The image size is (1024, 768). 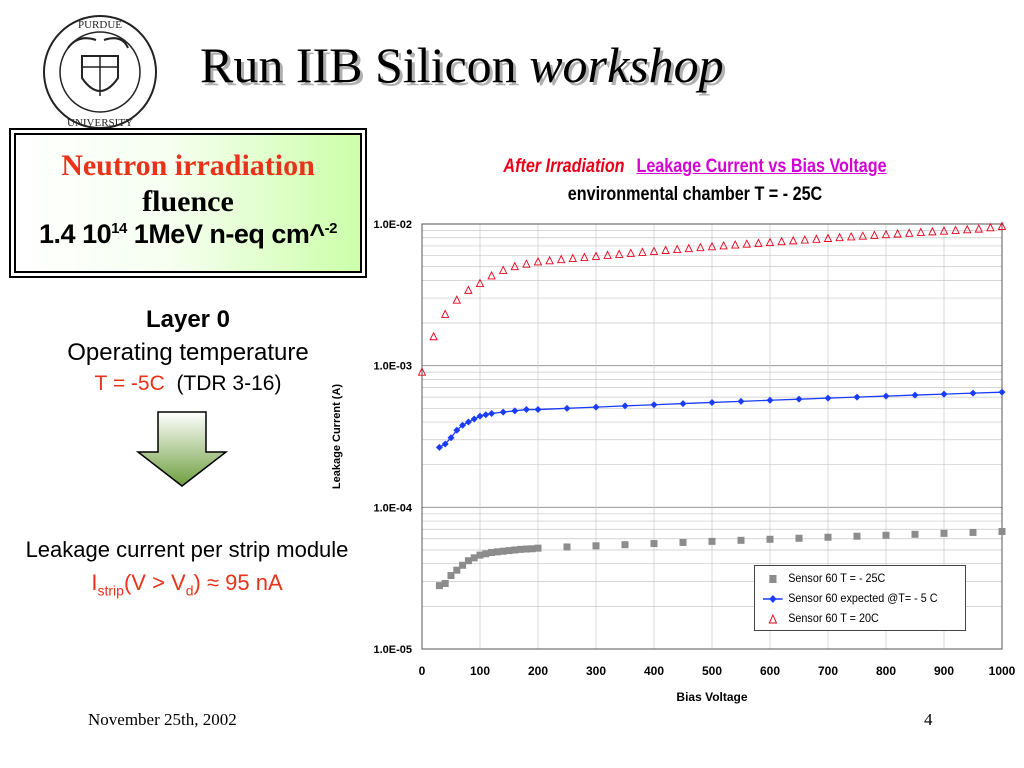 What do you see at coordinates (886, 671) in the screenshot?
I see `x-tick-label: 800` at bounding box center [886, 671].